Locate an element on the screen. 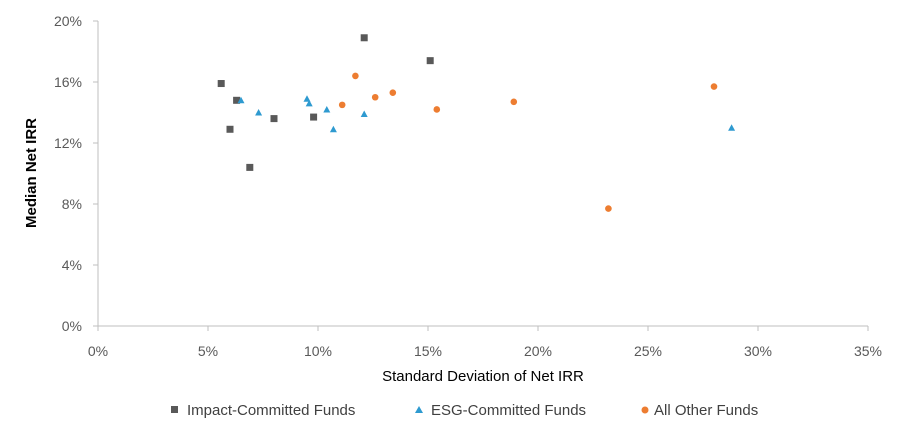 The width and height of the screenshot is (900, 432). legend-item-esg: ESG-Committed Funds is located at coordinates (500, 410).